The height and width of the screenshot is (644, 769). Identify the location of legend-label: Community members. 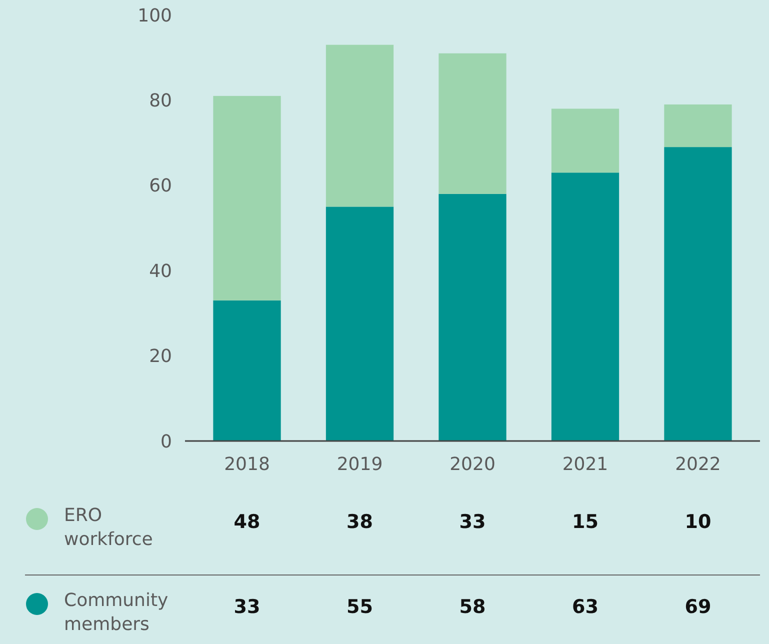
(116, 612).